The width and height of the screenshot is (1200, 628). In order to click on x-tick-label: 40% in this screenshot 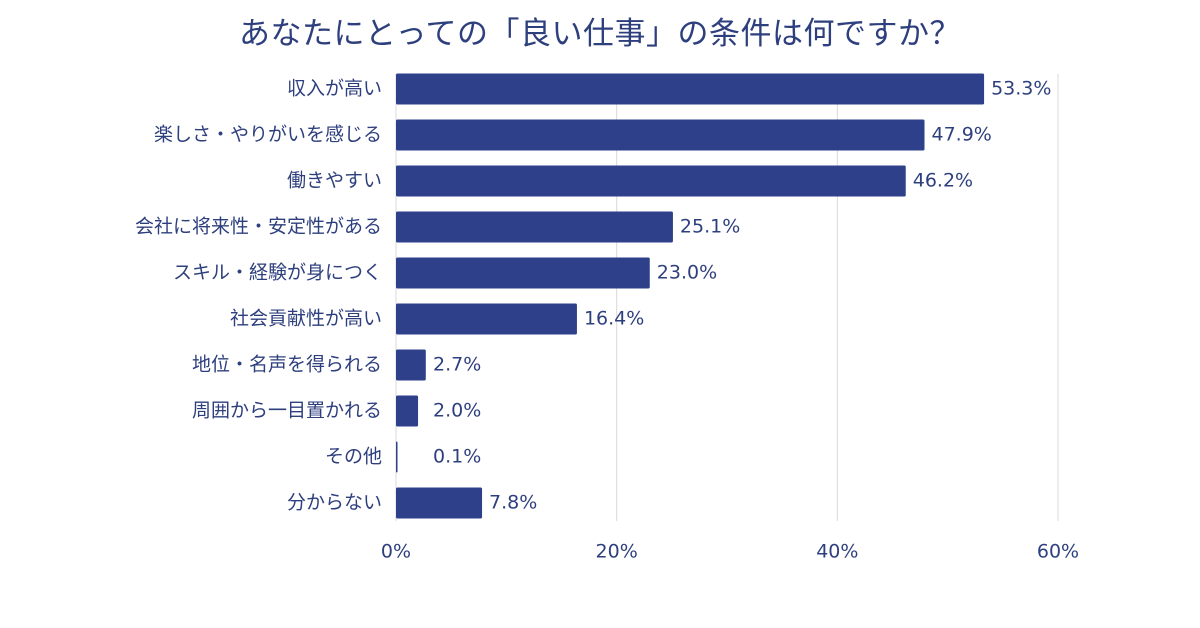, I will do `click(837, 552)`.